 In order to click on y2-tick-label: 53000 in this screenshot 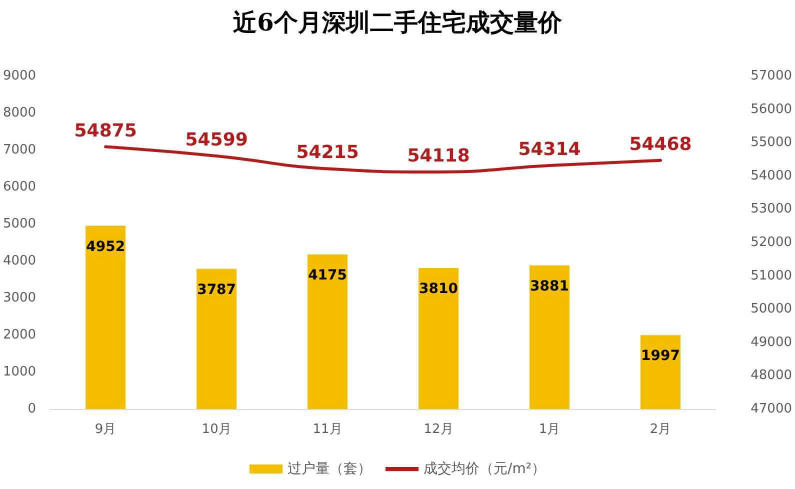, I will do `click(771, 209)`.